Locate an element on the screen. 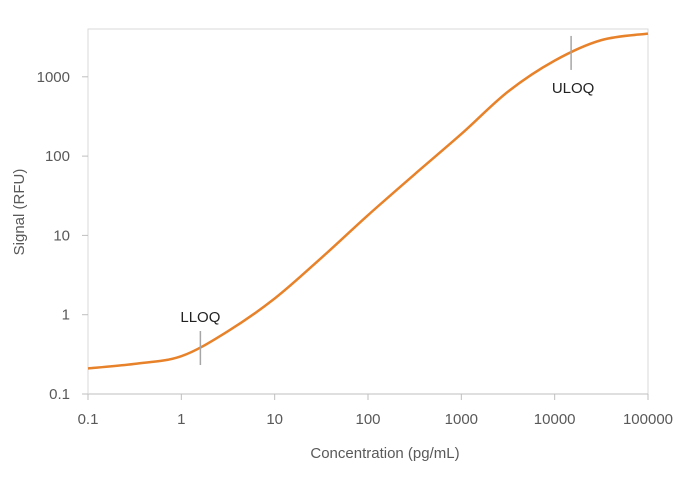 Image resolution: width=694 pixels, height=488 pixels. x-axis-title: Concentration (pg/mL) is located at coordinates (384, 453).